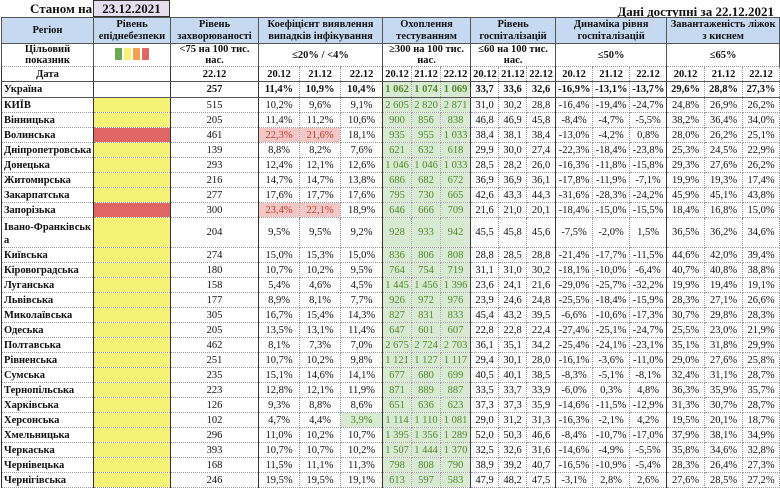  Describe the element at coordinates (648, 315) in the screenshot. I see `hosp-dynamics-value: -17,3%` at that location.